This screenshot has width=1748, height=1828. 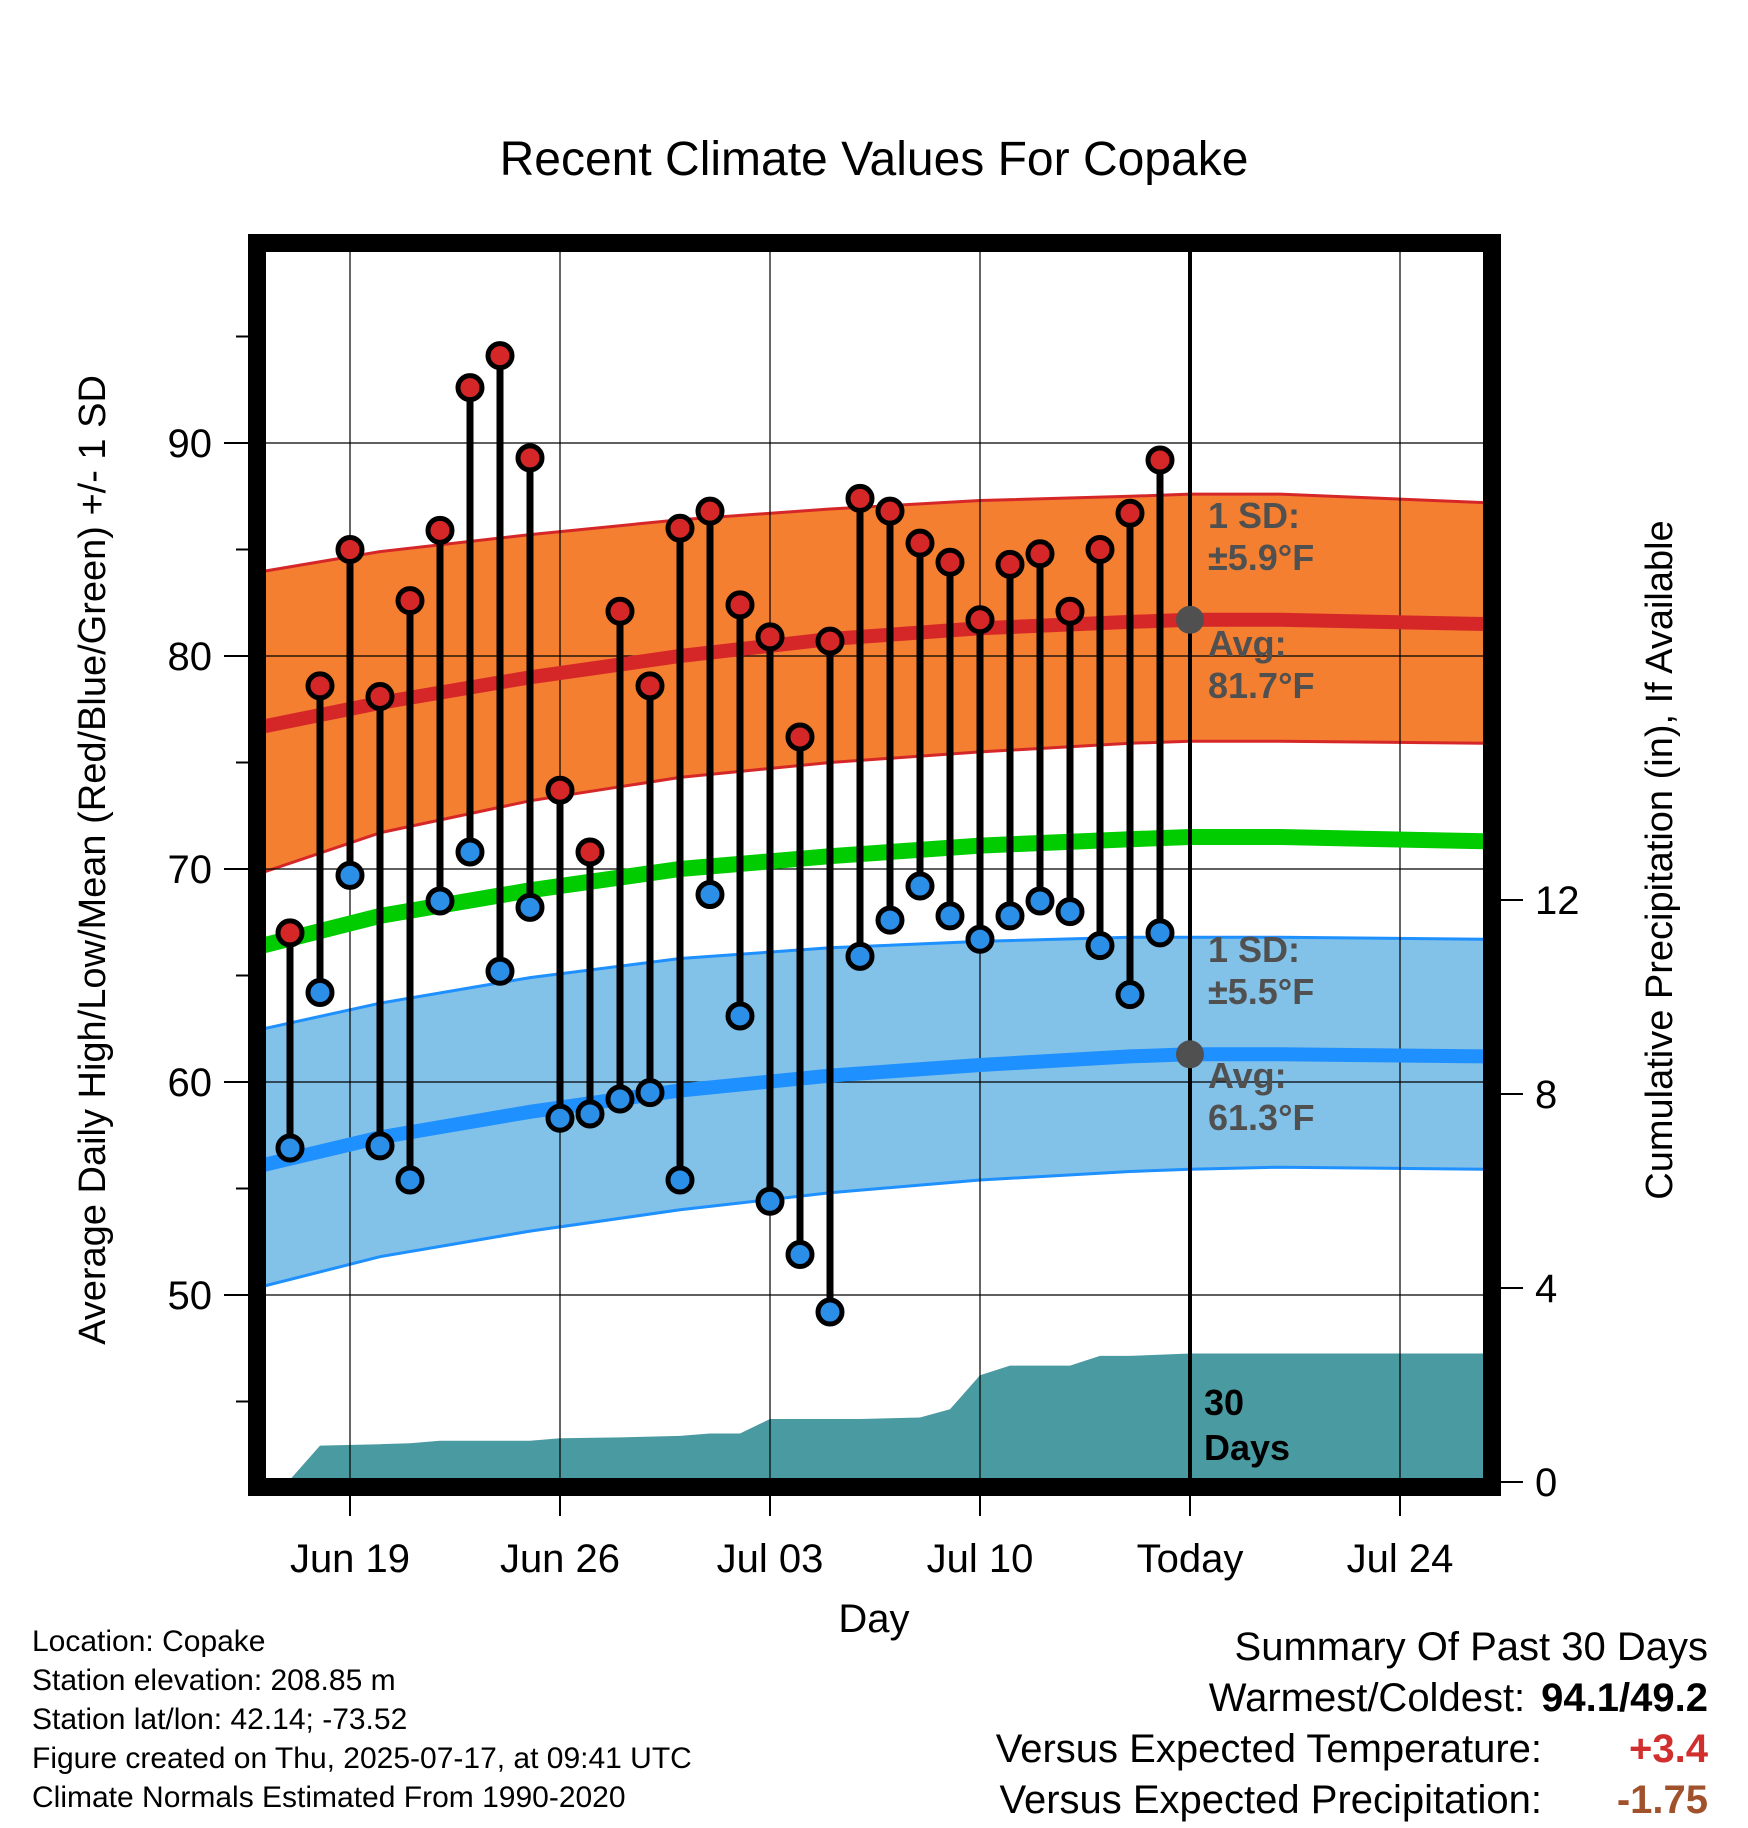 I want to click on low-upper-edge, so click(x=873, y=983).